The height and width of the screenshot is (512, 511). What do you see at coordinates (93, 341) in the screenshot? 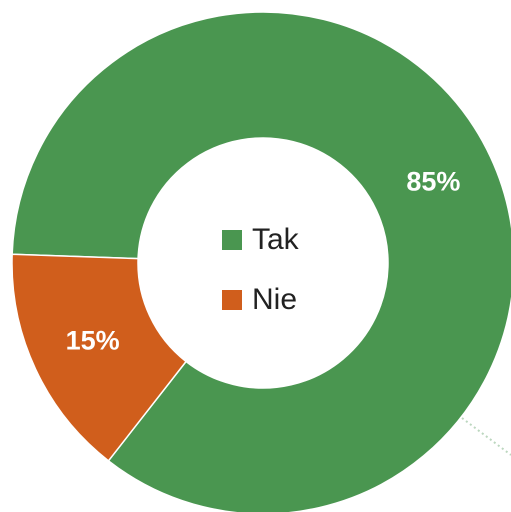
I see `data-label: 15%` at bounding box center [93, 341].